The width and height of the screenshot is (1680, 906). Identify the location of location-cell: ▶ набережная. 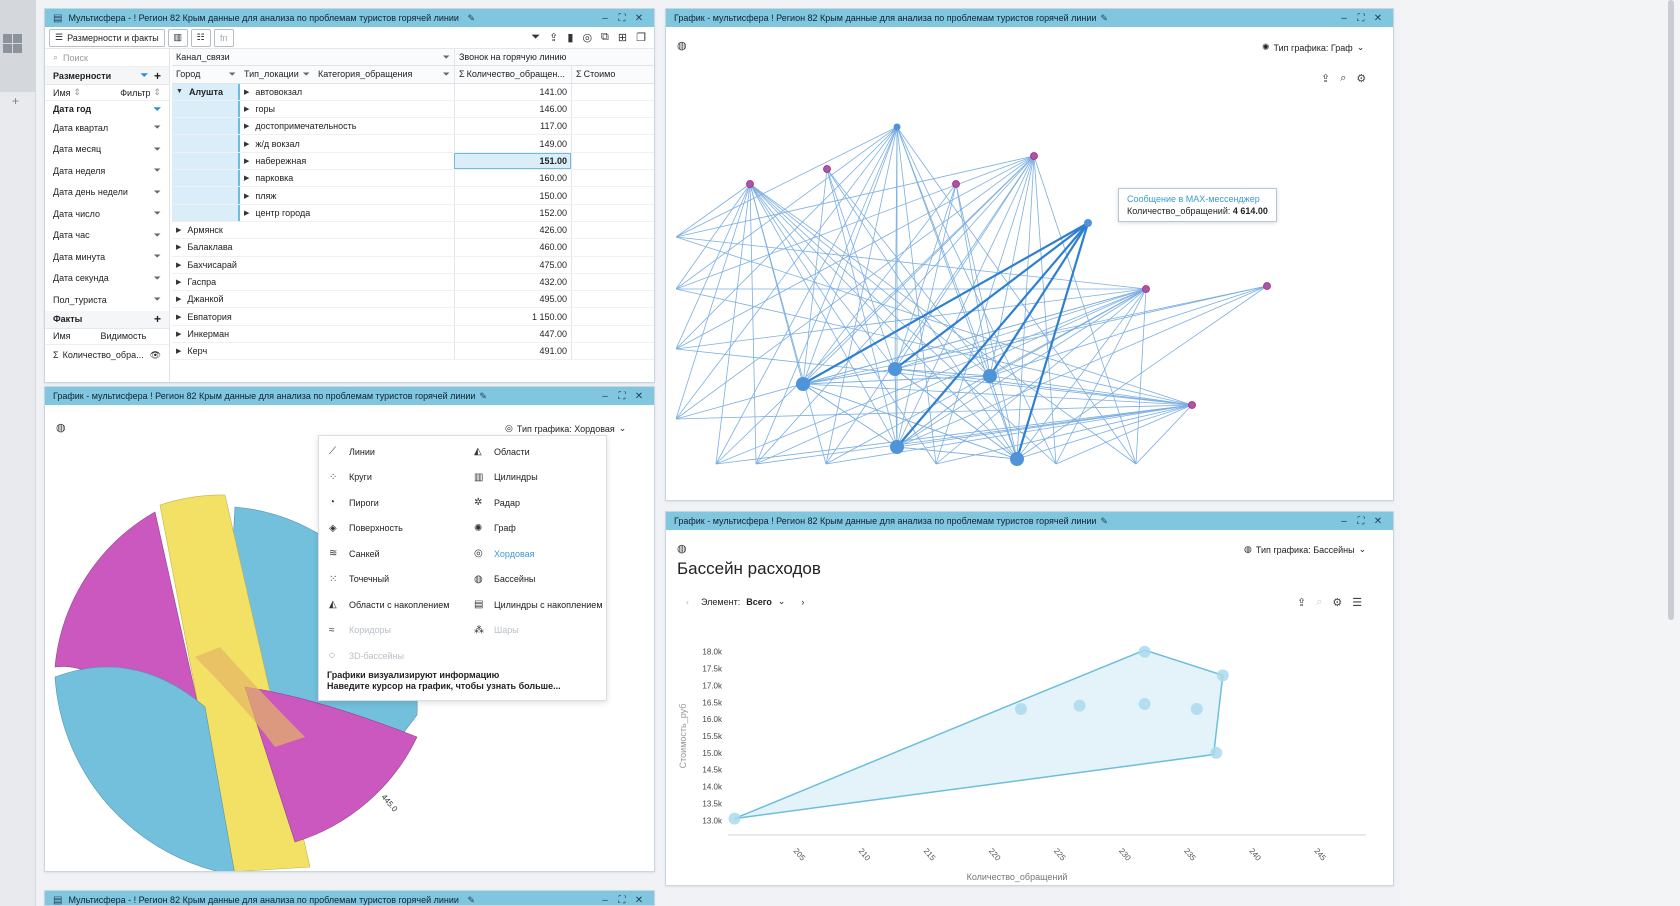
(275, 160).